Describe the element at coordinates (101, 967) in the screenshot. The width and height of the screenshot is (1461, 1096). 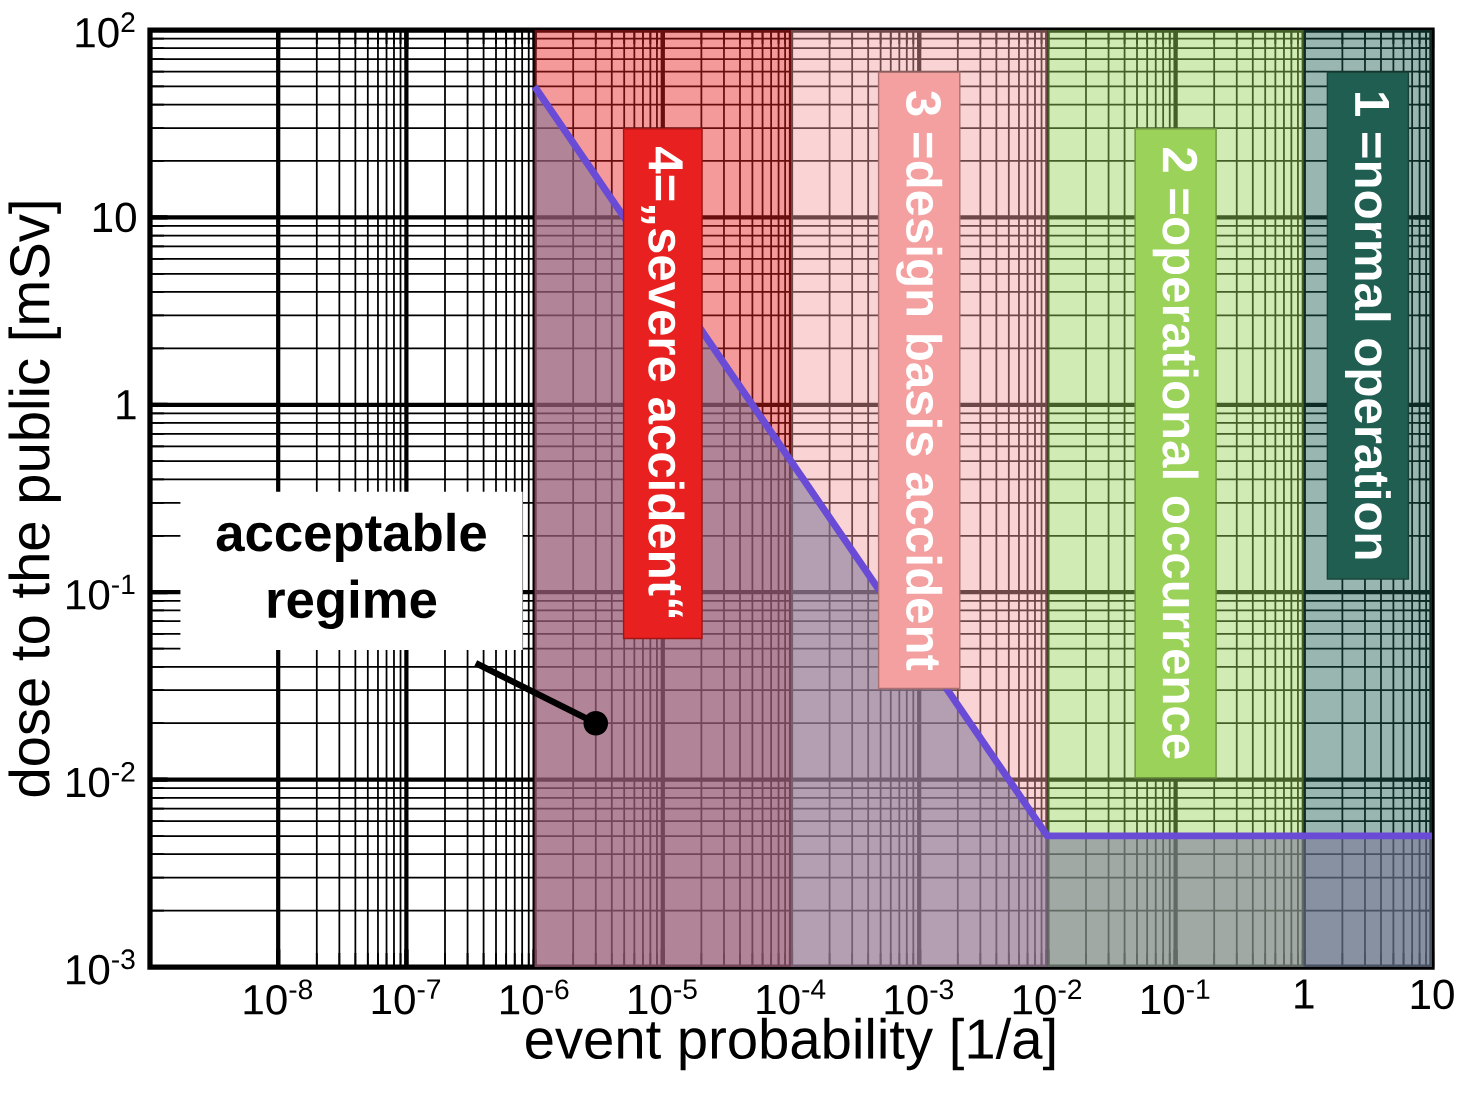
I see `y-tick-label: 10$^{-3}$` at that location.